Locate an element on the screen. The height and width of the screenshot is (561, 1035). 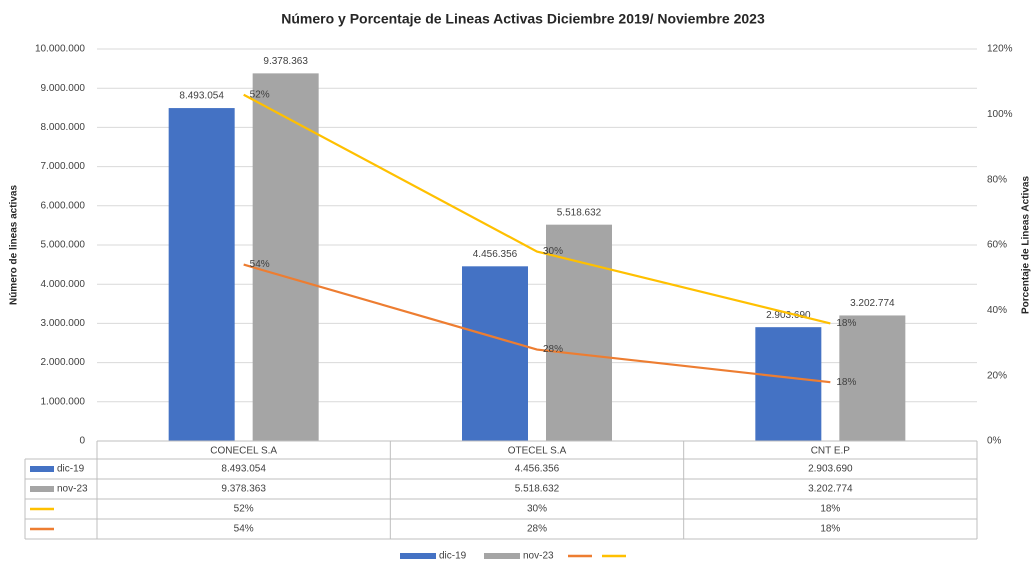
line is located at coordinates (537, 323).